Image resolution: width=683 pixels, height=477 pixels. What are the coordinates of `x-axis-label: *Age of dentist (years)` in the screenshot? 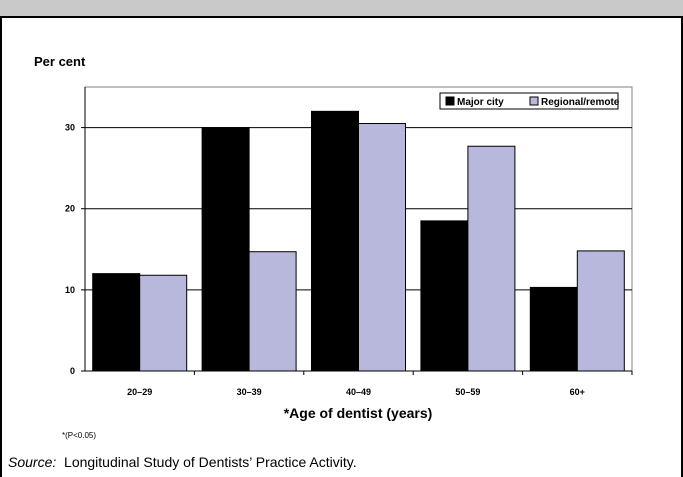 It's located at (358, 413).